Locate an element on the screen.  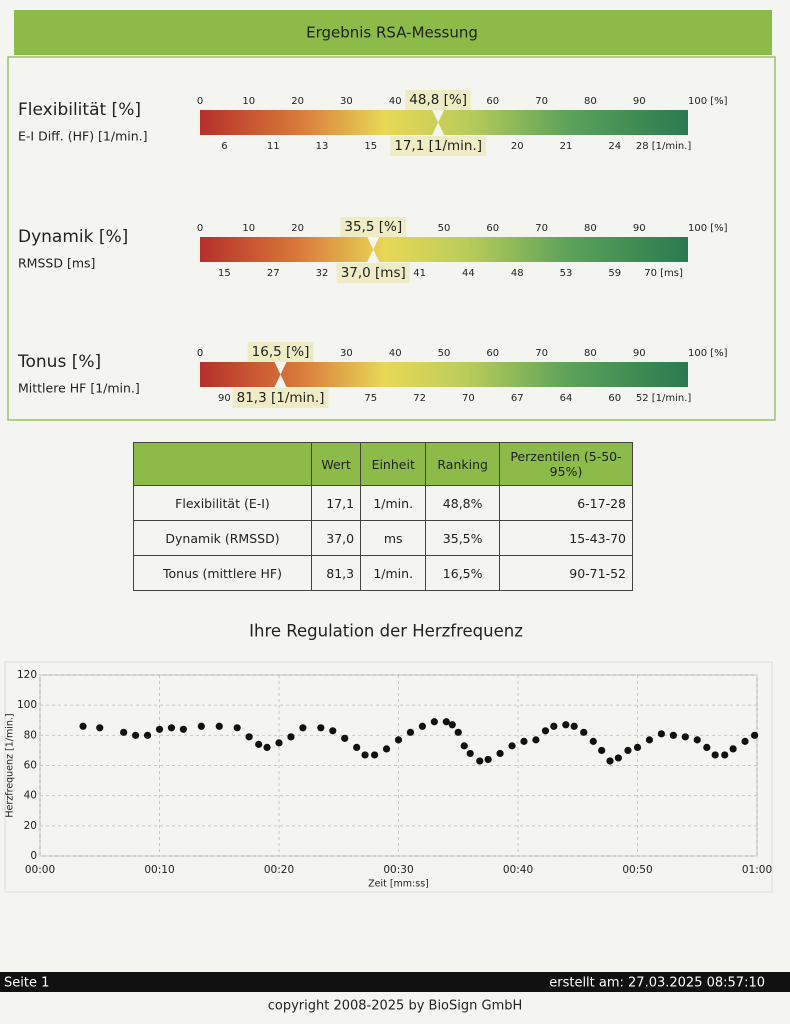
top-tick-label: 100 [%] is located at coordinates (708, 228).